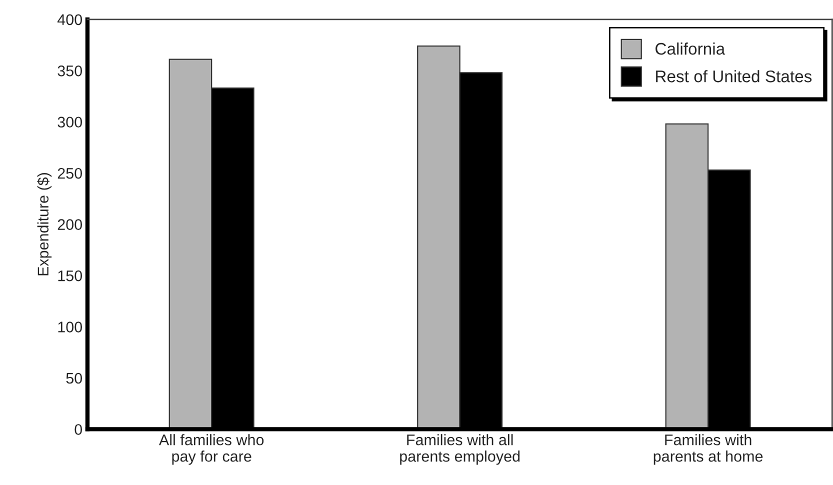 The image size is (833, 485). I want to click on x-tick-label: Families with parents at home, so click(708, 449).